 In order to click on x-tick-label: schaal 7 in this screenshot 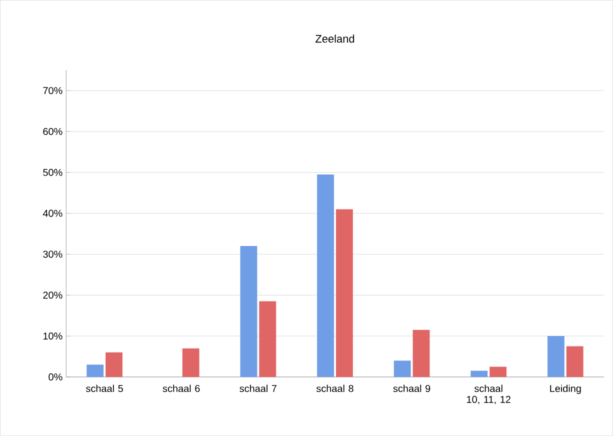, I will do `click(258, 388)`.